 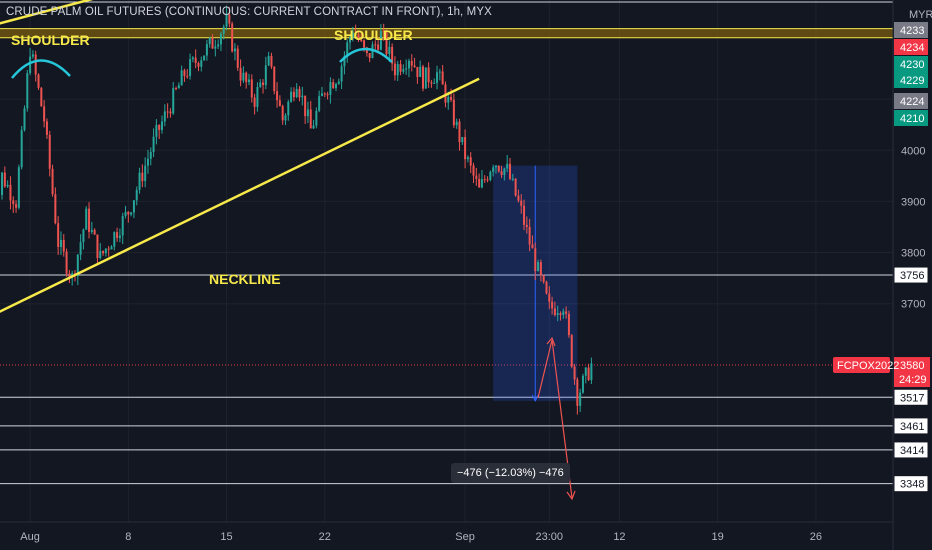 I want to click on x-tick-label: 22, so click(x=325, y=537).